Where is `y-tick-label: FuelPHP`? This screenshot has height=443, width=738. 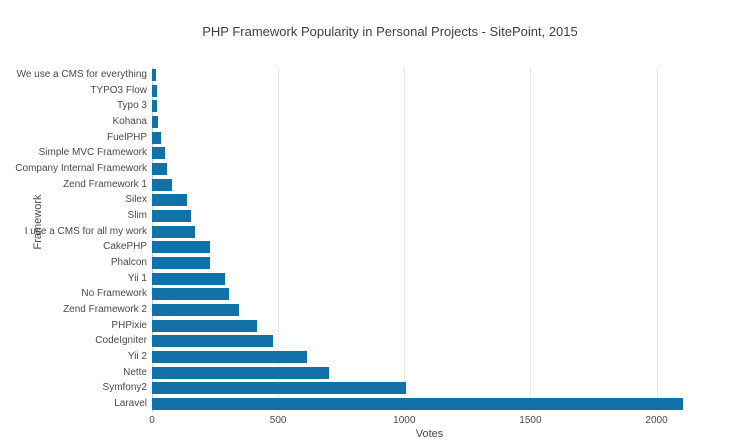 y-tick-label: FuelPHP is located at coordinates (126, 137).